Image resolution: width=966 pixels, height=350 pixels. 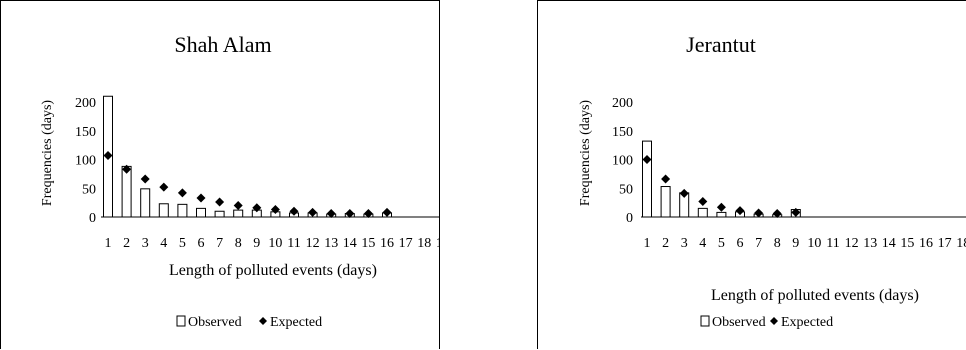 I want to click on panel-gap, so click(x=488, y=174).